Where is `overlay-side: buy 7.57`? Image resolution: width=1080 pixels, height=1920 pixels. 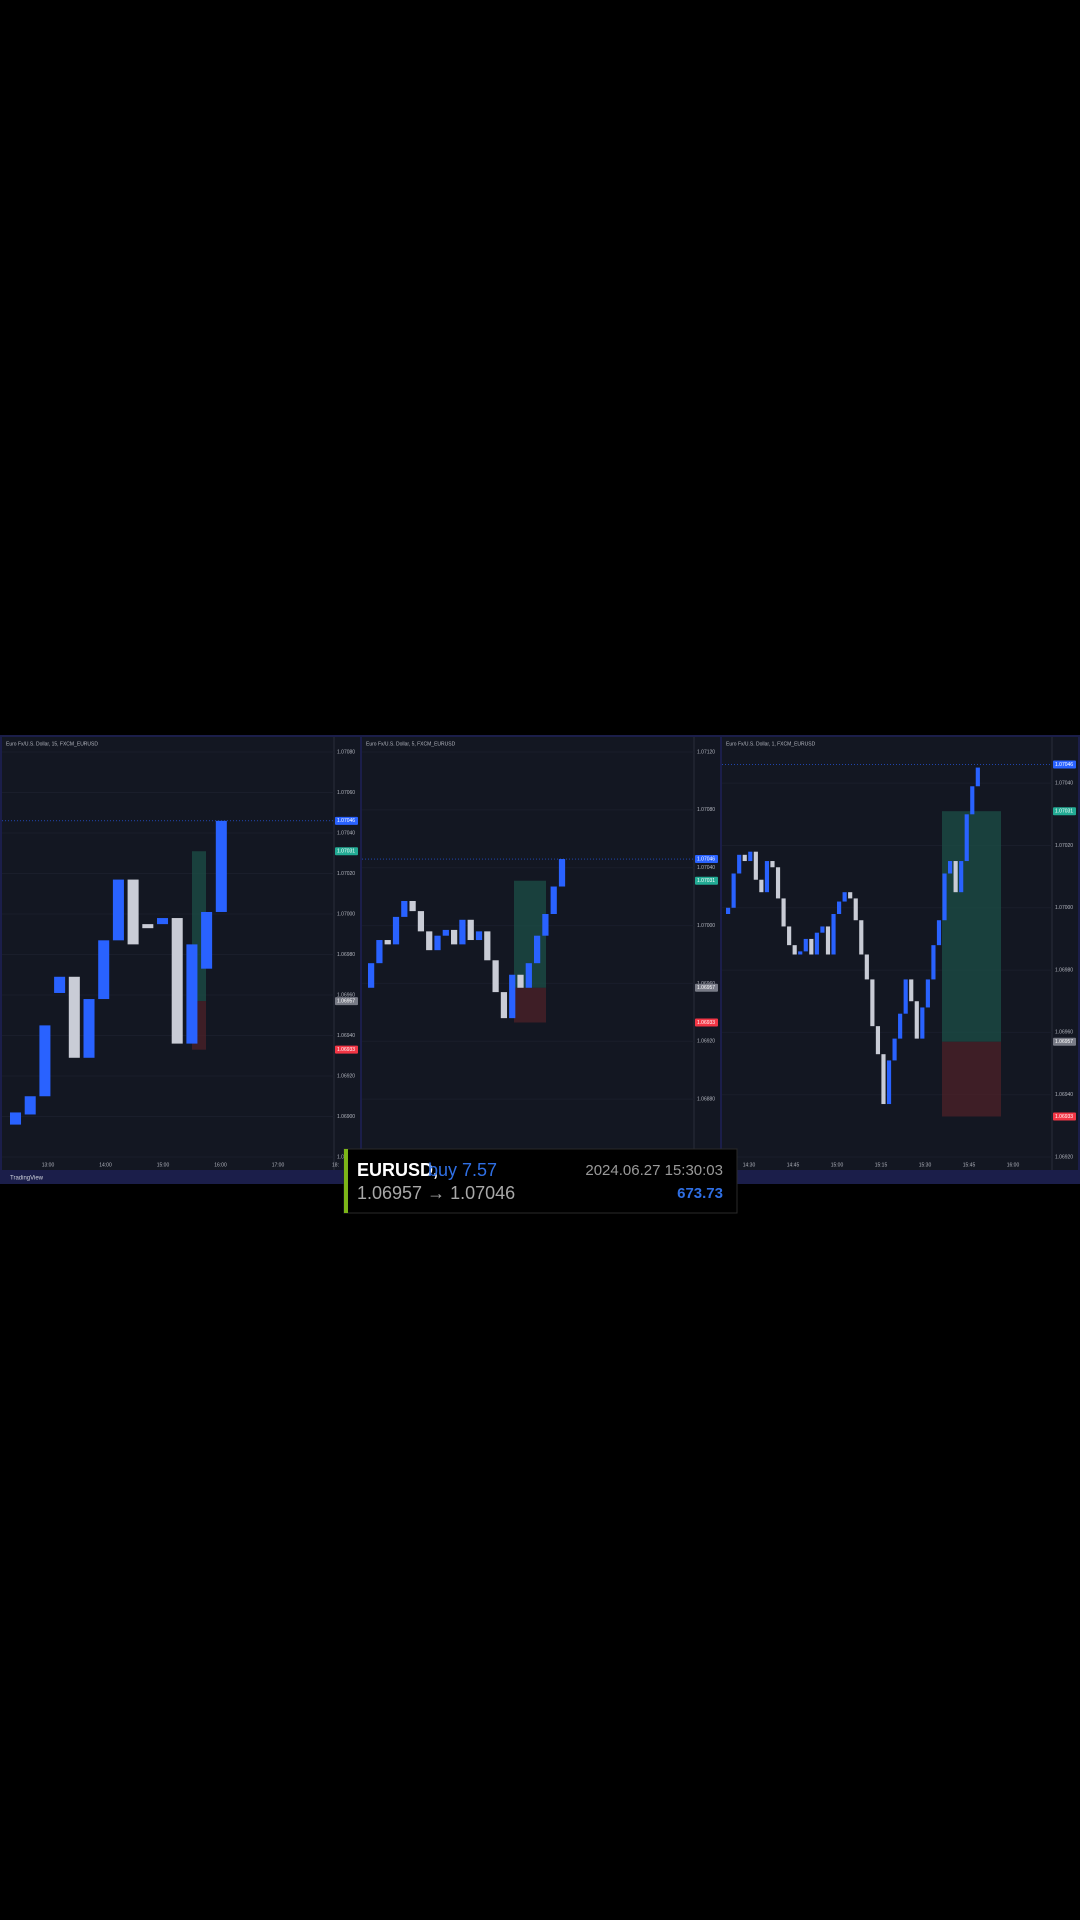
overlay-side: buy 7.57 is located at coordinates (462, 1170).